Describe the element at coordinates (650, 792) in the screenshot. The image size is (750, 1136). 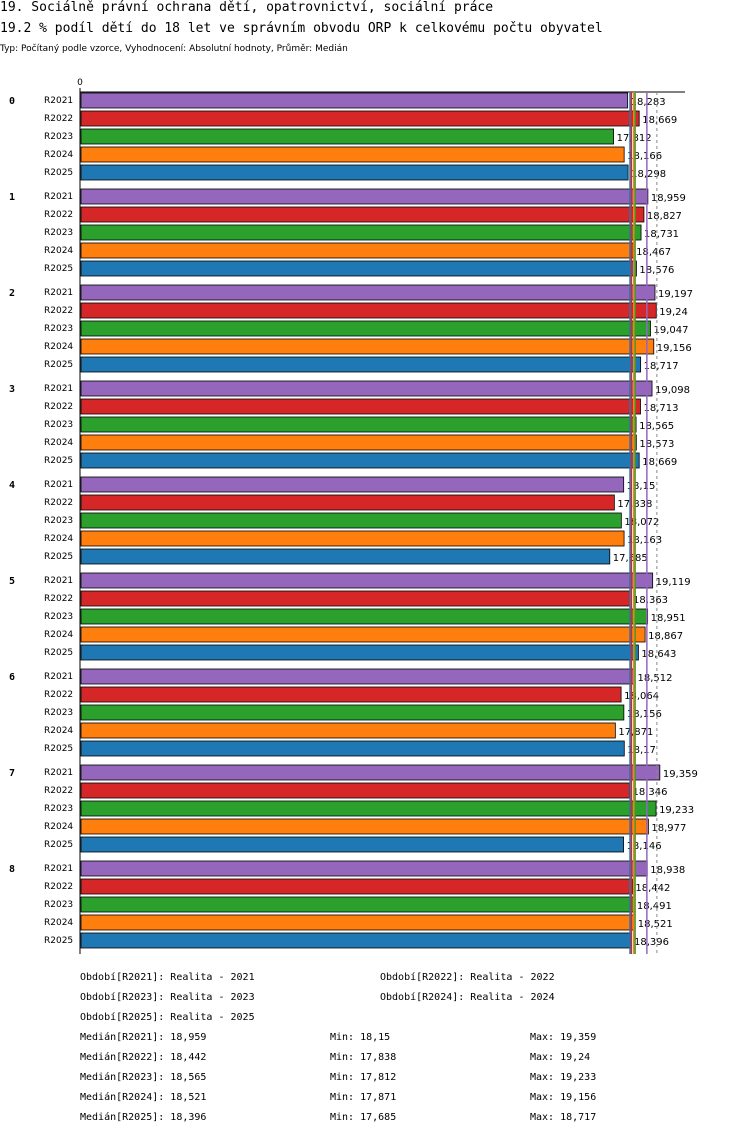
I see `data-label: 18,346` at that location.